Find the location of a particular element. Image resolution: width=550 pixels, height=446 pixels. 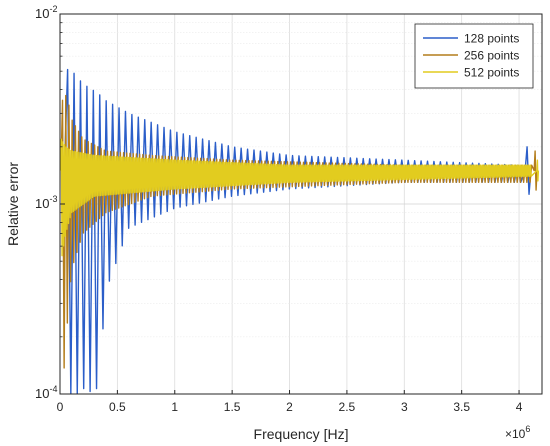

legend-box is located at coordinates (474, 56).